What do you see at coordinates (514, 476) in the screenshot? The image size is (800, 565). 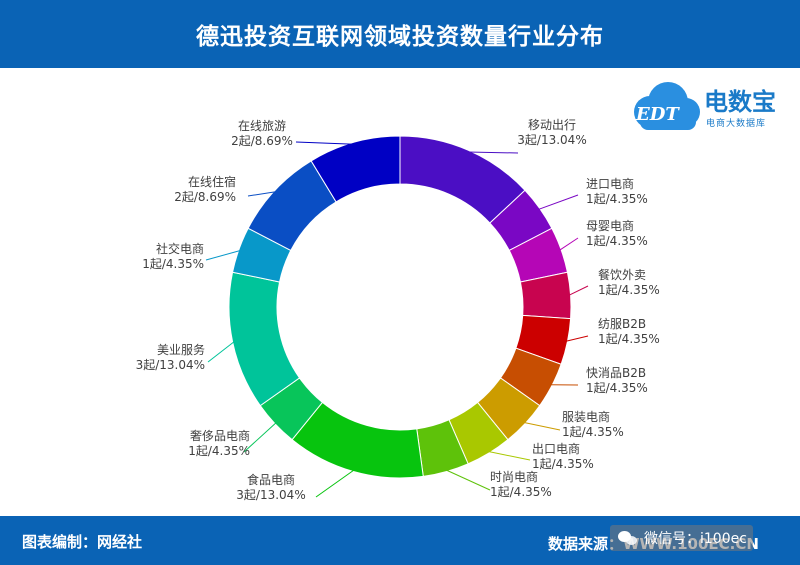 I see `slice-name-label: 时尚电商` at bounding box center [514, 476].